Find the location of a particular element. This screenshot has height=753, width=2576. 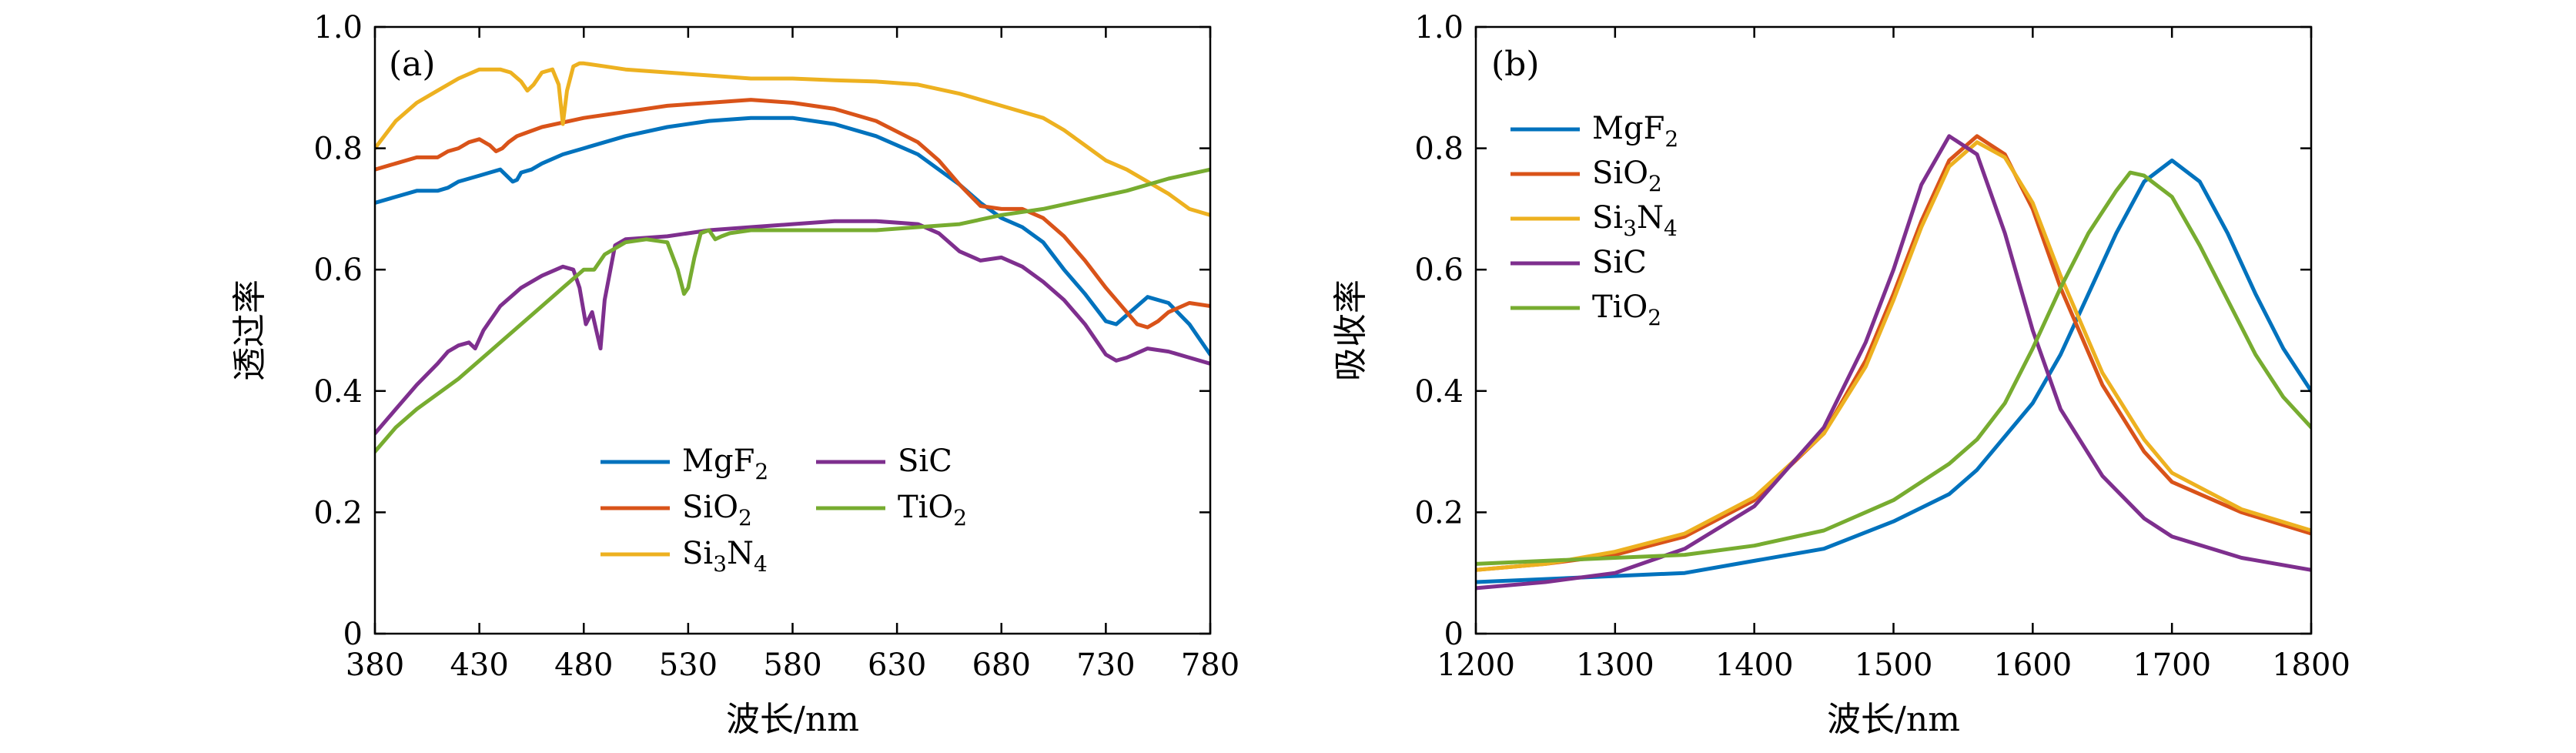

panel-b-sic-legend-base: SiC is located at coordinates (1619, 262).